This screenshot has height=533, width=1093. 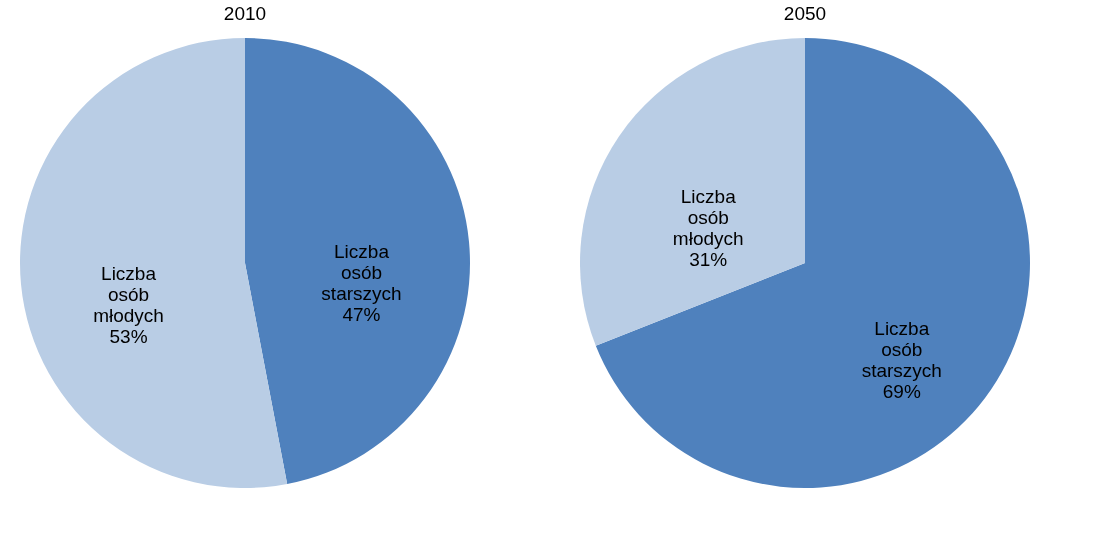 What do you see at coordinates (128, 337) in the screenshot?
I see `data-label: 53%` at bounding box center [128, 337].